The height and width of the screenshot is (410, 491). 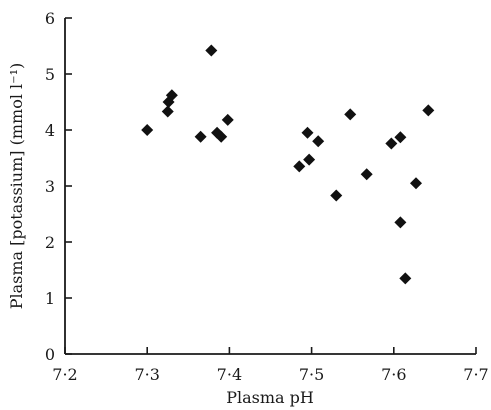 I want to click on y-tick-label: 5, so click(x=50, y=74).